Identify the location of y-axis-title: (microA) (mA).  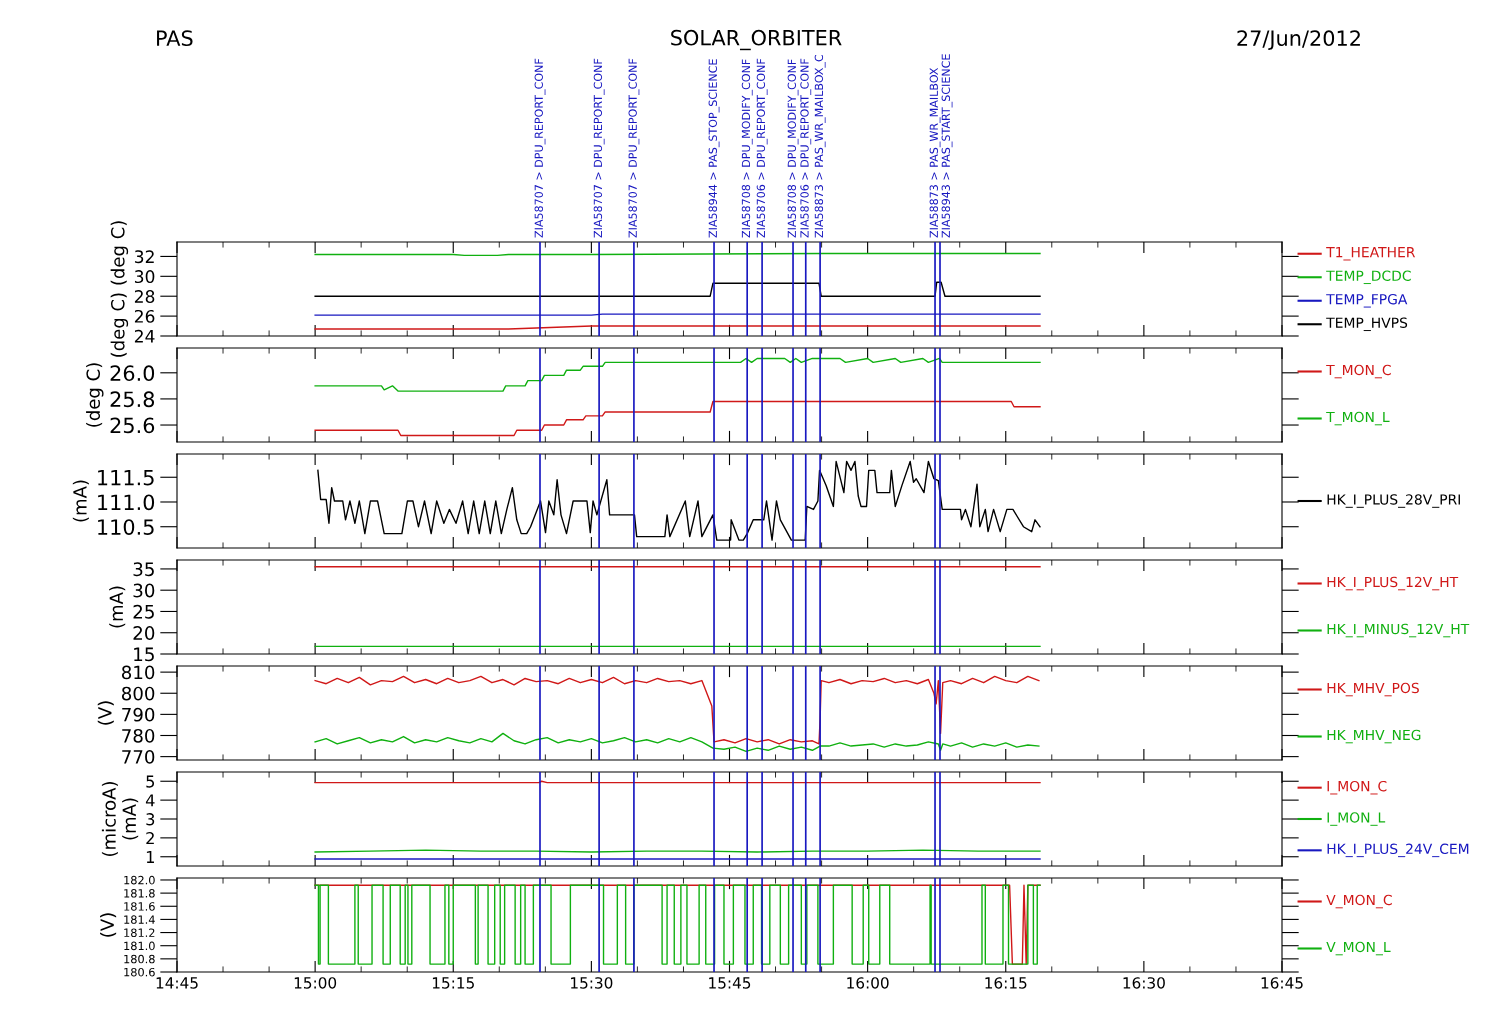
(120, 819).